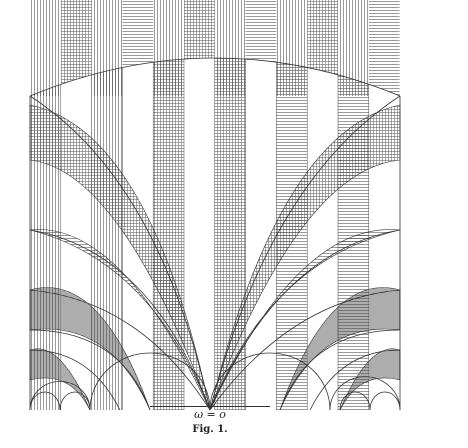  Describe the element at coordinates (168, 234) in the screenshot. I see `body-stripe` at that location.